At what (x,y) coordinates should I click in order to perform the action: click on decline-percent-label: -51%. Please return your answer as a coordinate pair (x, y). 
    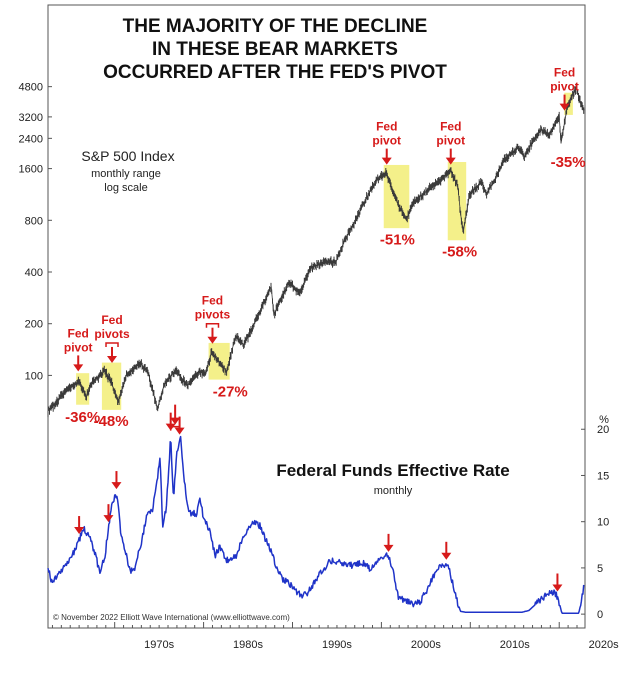
    Looking at the image, I should click on (397, 239).